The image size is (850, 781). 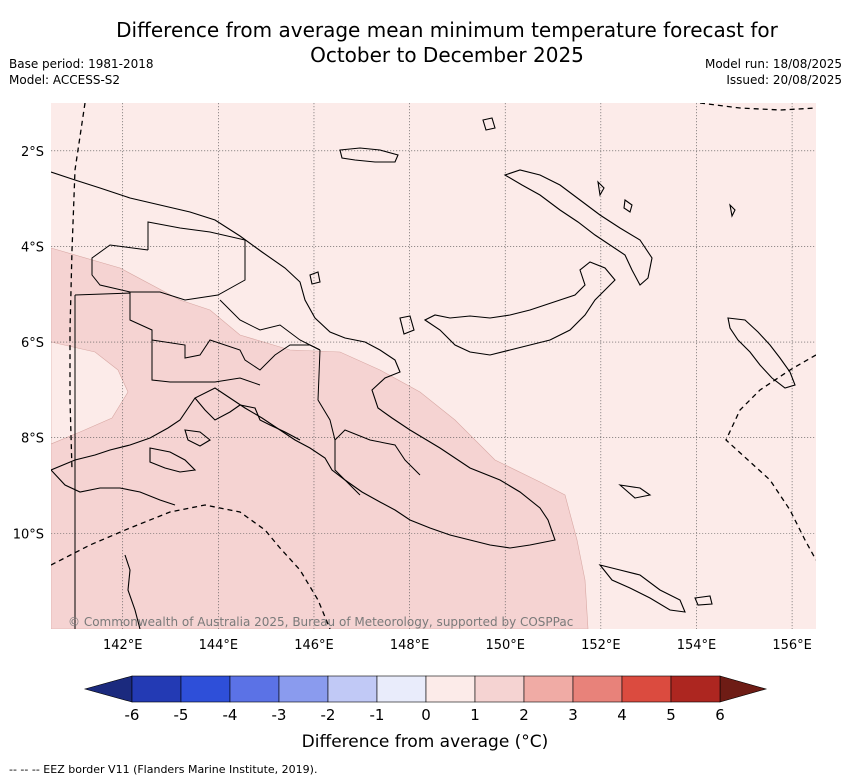 I want to click on border-west-sepik, so click(x=168, y=261).